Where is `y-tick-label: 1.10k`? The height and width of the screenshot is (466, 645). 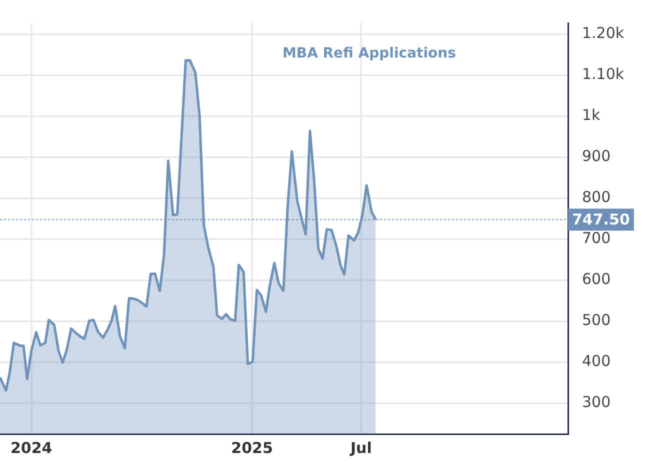
y-tick-label: 1.10k is located at coordinates (603, 73).